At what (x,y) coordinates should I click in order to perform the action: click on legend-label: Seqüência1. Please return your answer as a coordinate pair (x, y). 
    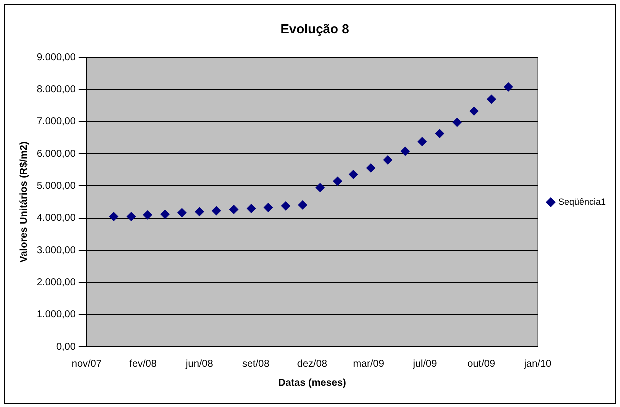
    Looking at the image, I should click on (582, 201).